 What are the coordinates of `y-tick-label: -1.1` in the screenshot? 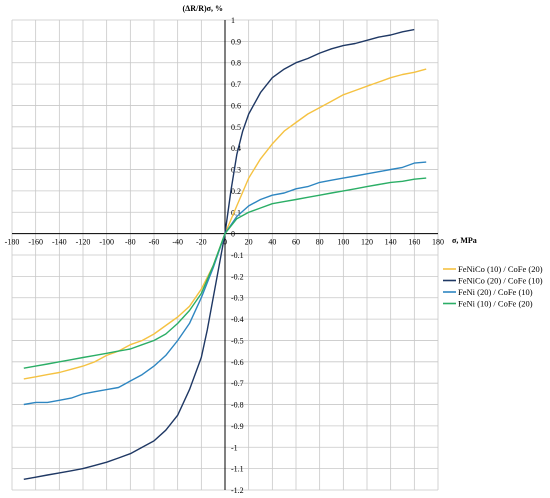 It's located at (237, 469).